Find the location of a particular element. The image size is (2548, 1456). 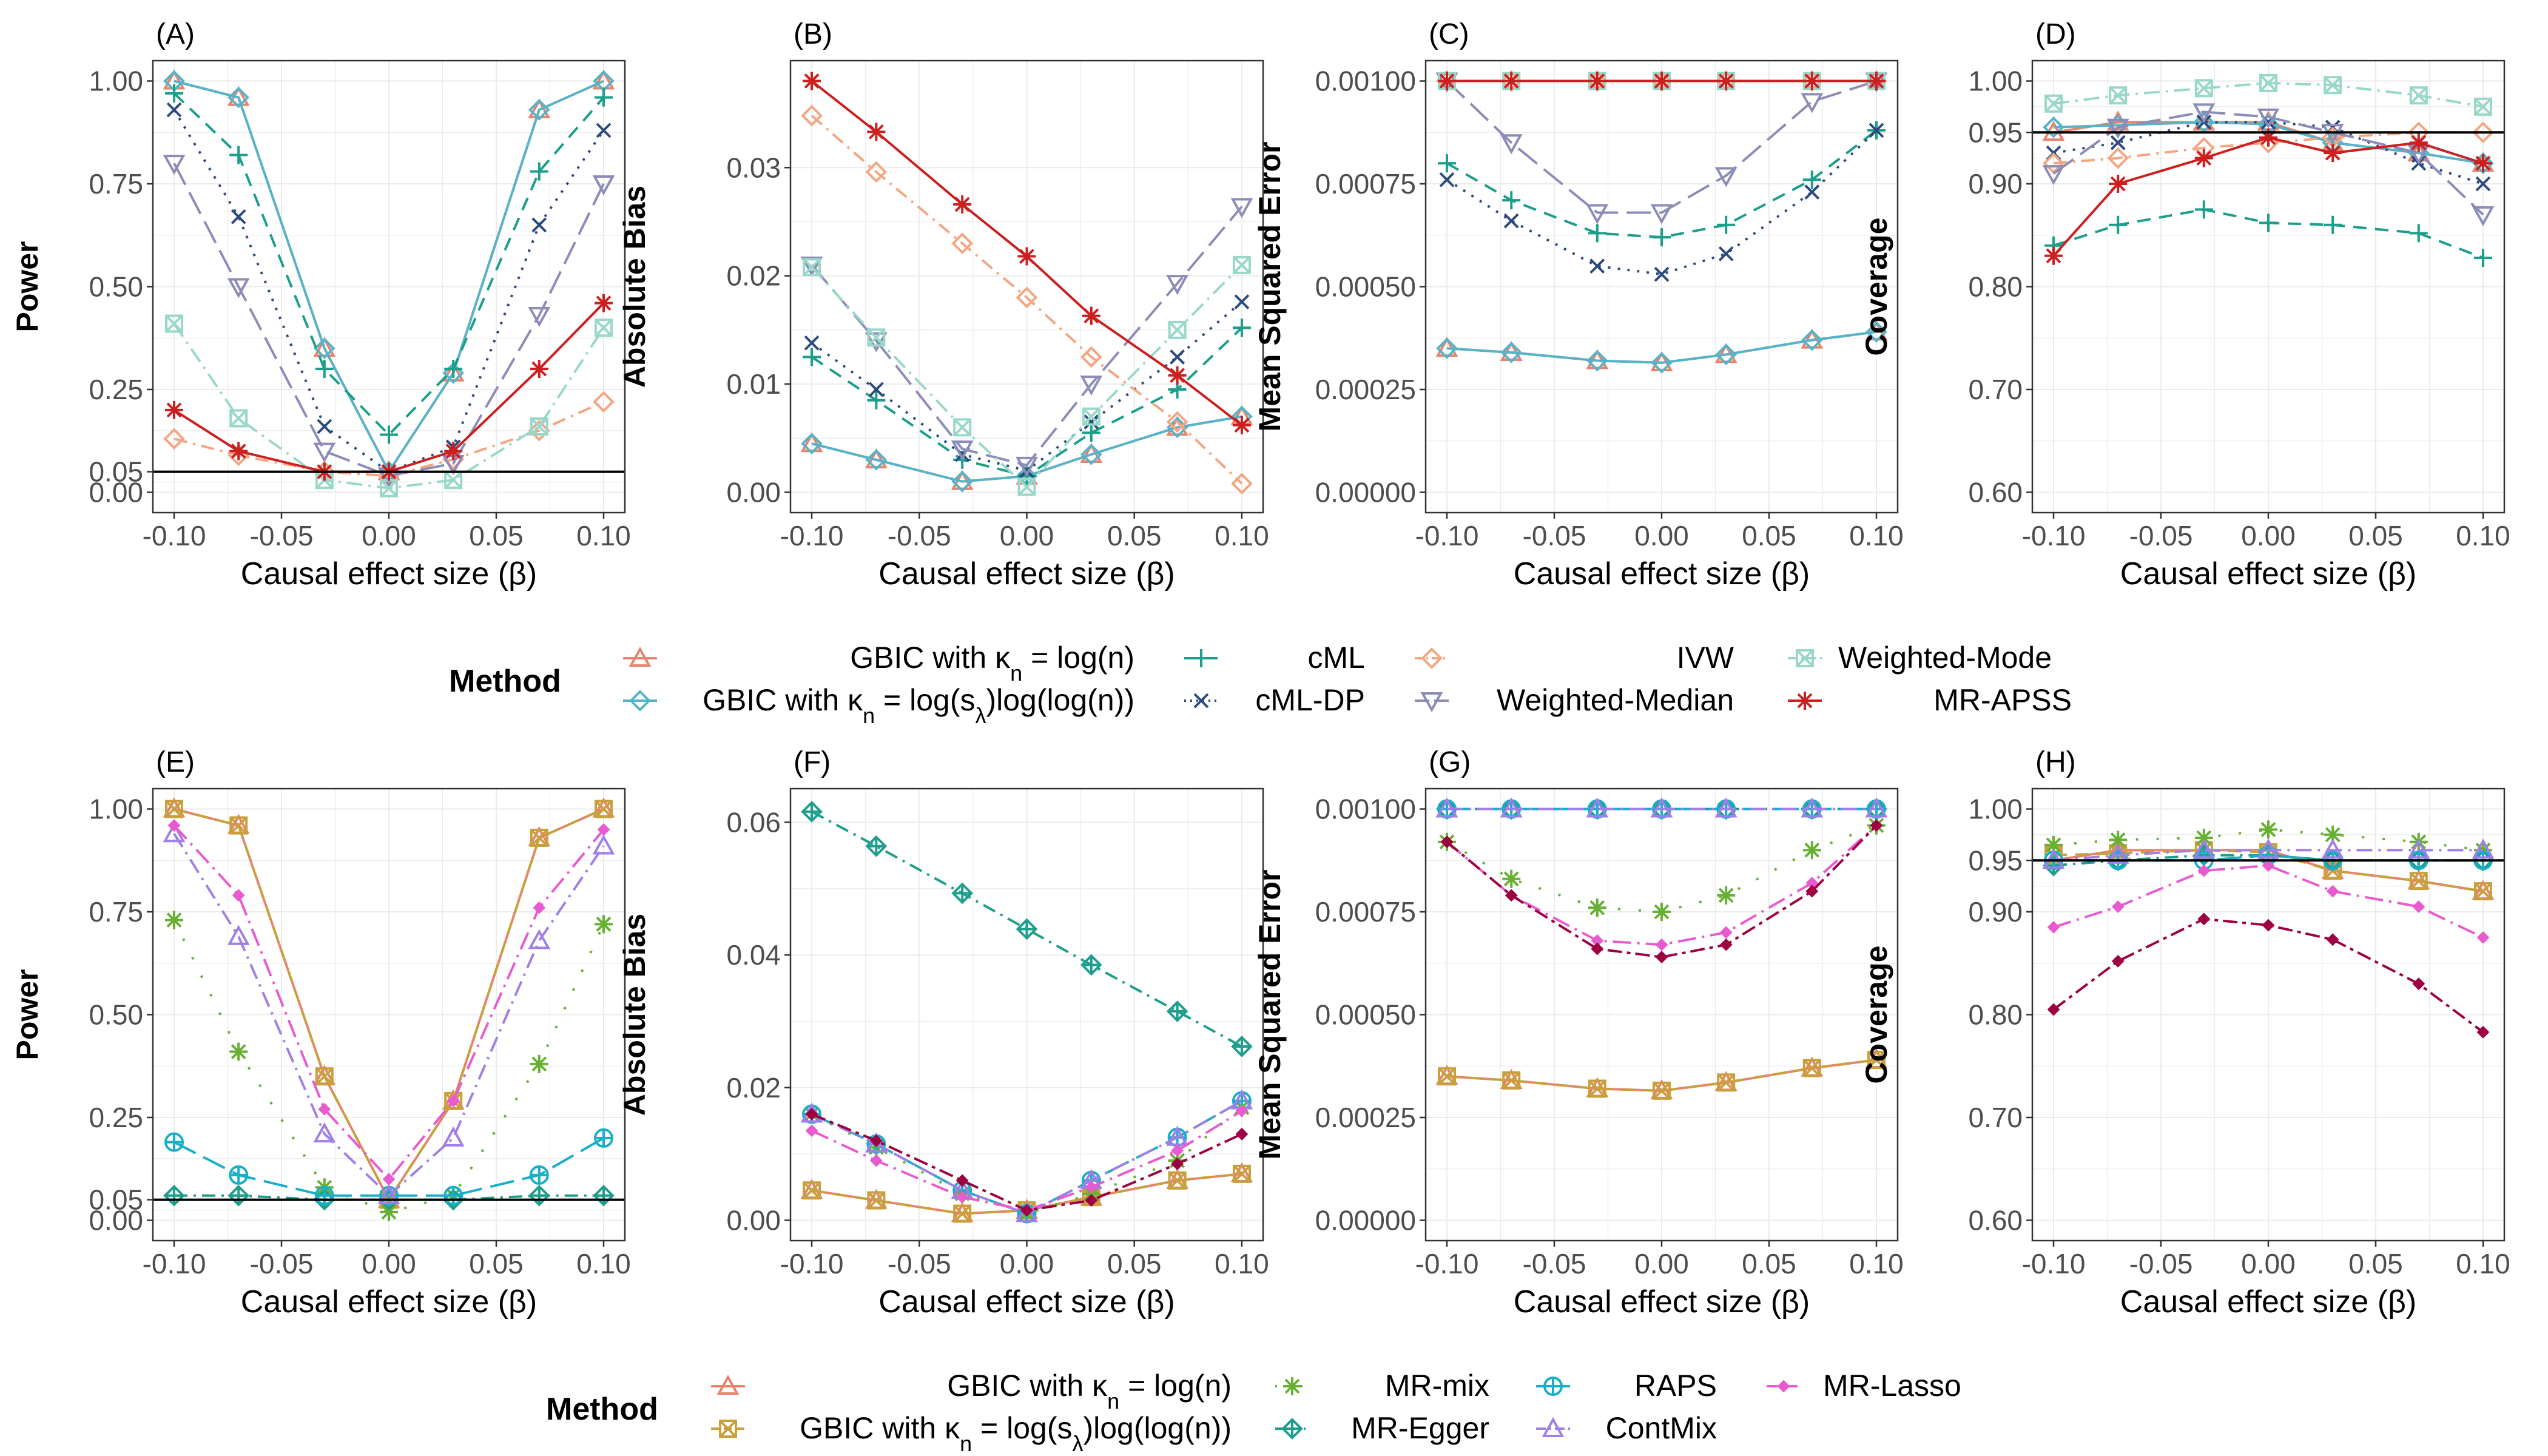

y-axis-title: Mean Squared Error is located at coordinates (1270, 287).